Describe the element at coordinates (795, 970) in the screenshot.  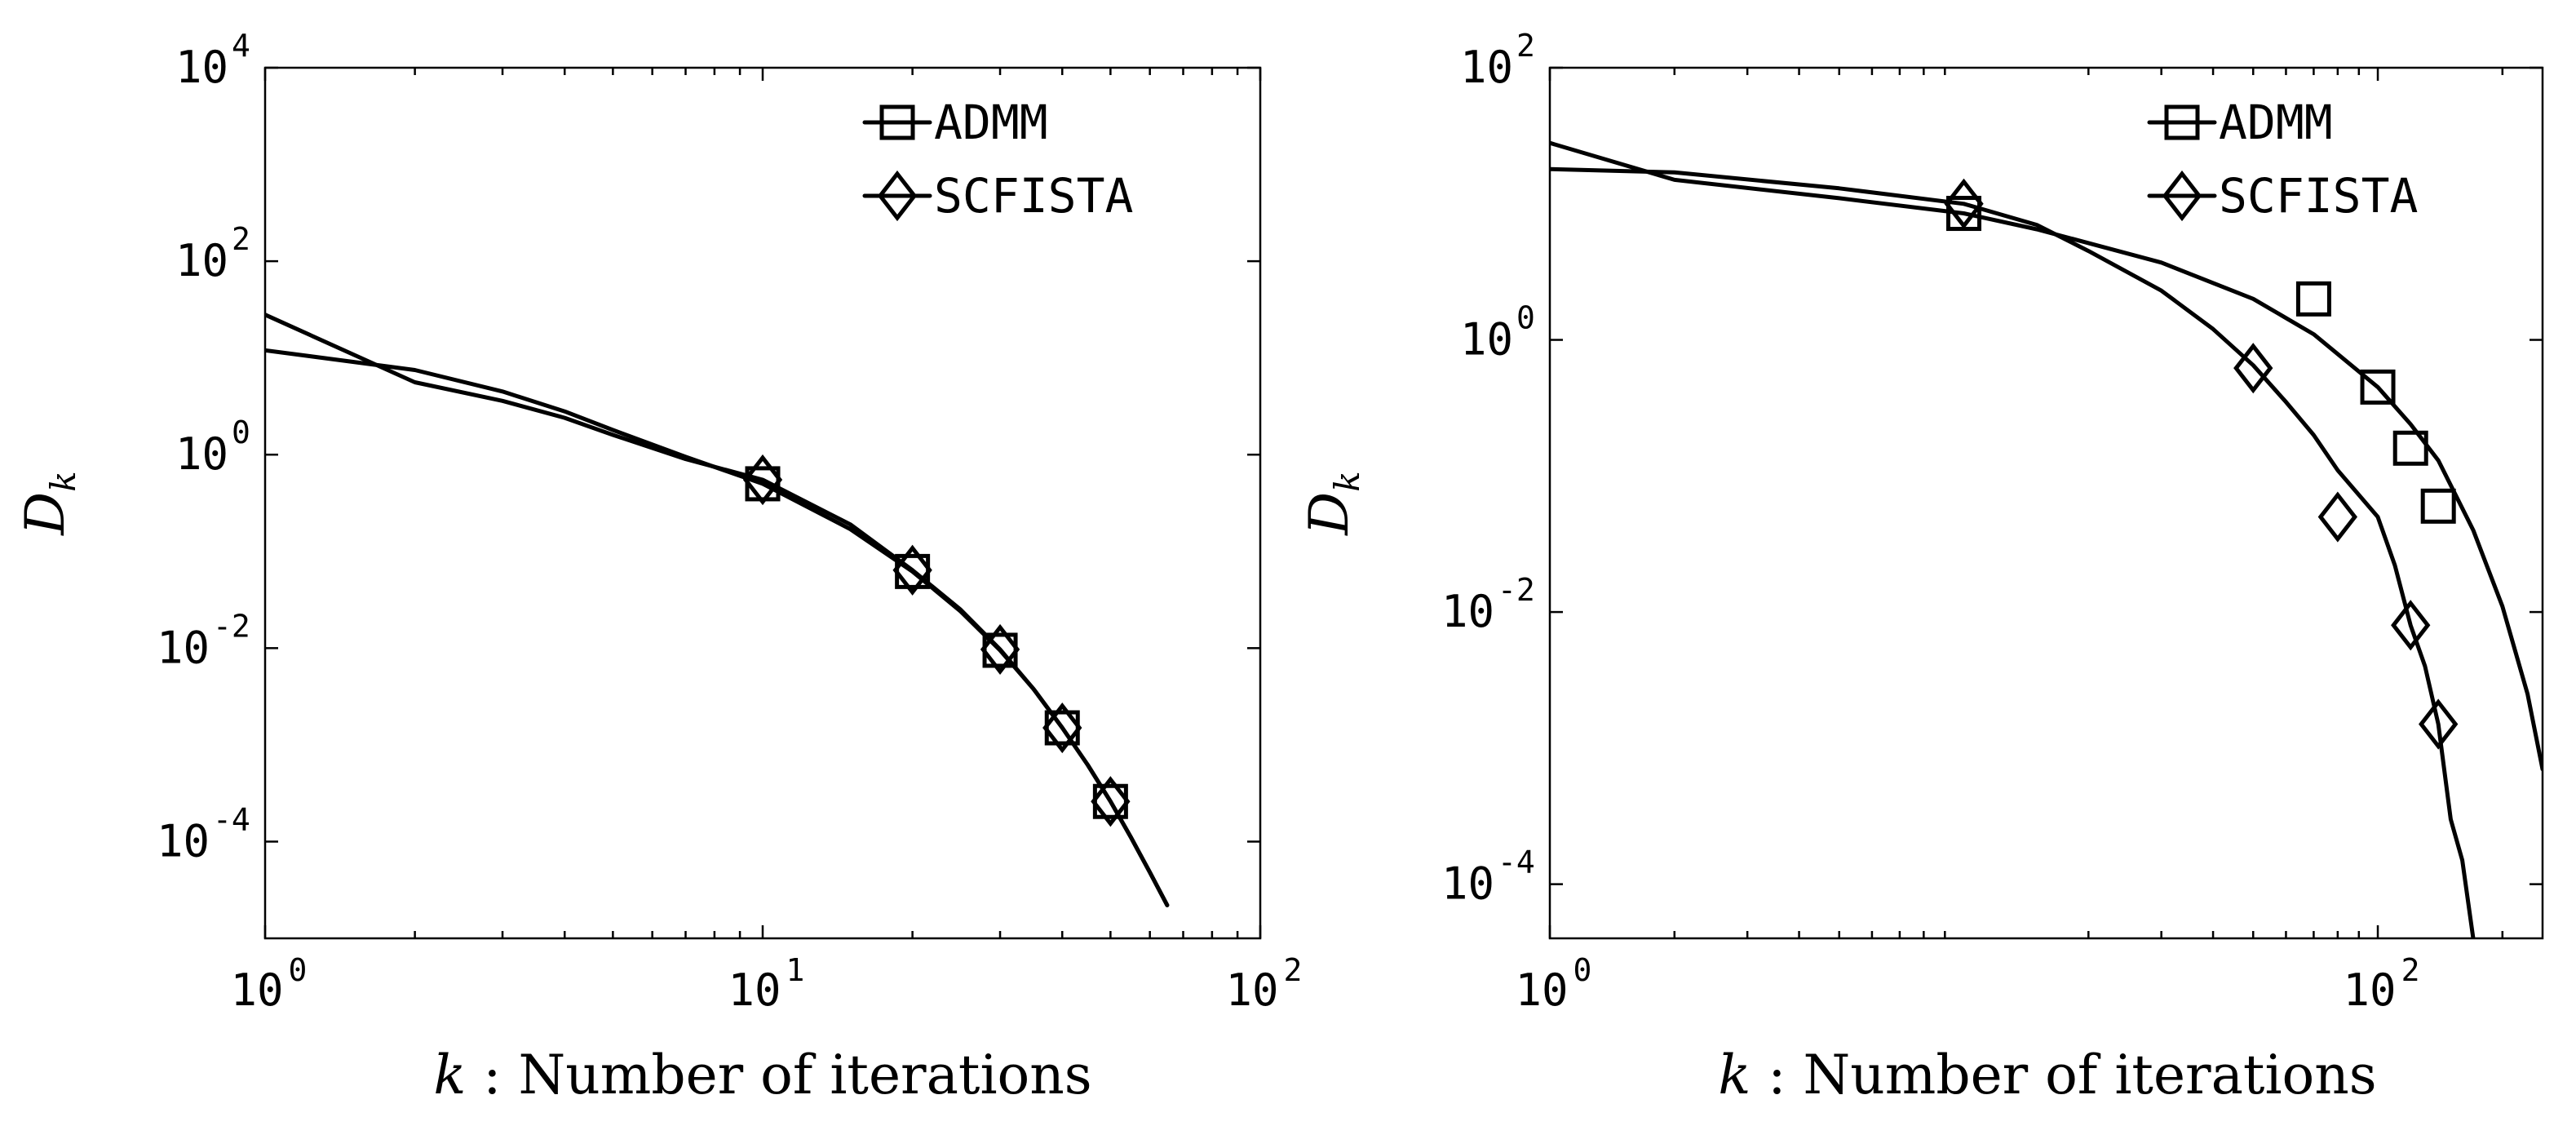
I see `x-tick-exponent: 1` at that location.